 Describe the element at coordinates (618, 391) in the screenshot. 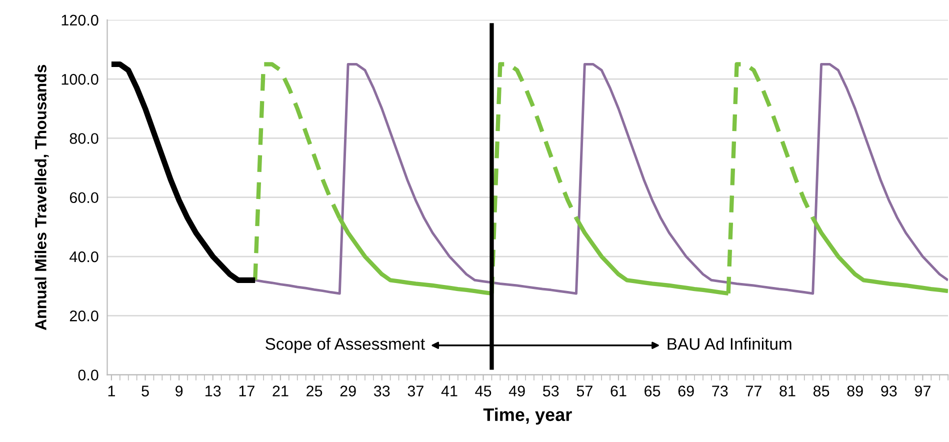

I see `x-tick-label: 61` at that location.